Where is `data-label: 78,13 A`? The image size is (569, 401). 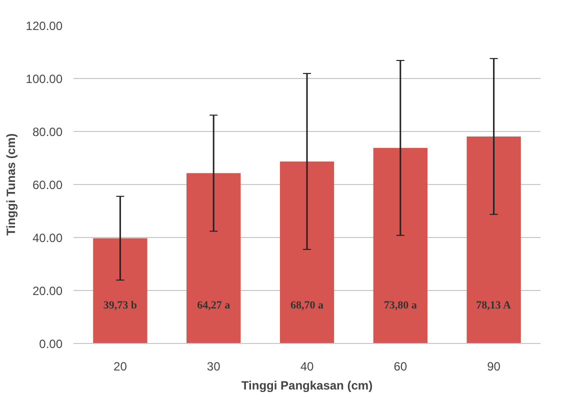
data-label: 78,13 A is located at coordinates (493, 305).